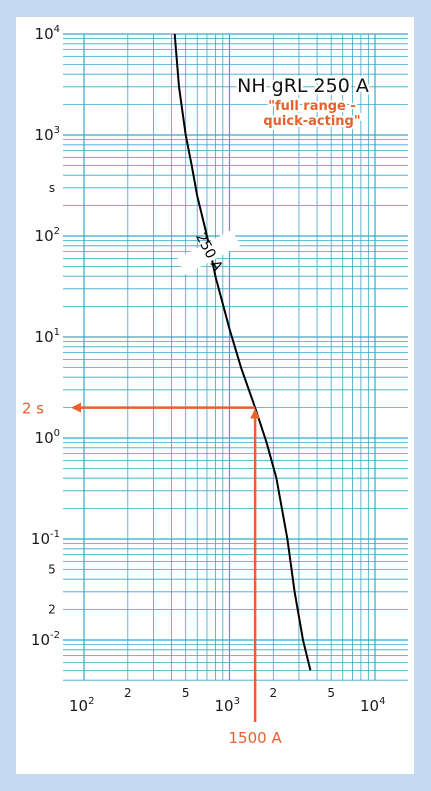  Describe the element at coordinates (209, 252) in the screenshot. I see `series-label-background` at that location.